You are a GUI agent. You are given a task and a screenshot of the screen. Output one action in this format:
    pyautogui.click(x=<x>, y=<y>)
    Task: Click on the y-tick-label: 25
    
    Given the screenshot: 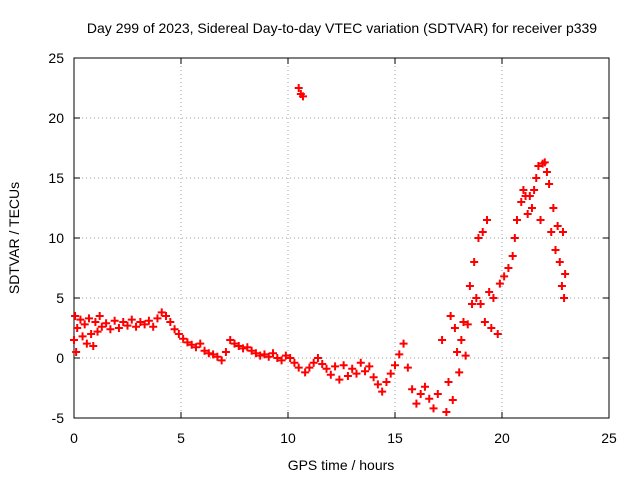 What is the action you would take?
    pyautogui.click(x=56, y=58)
    